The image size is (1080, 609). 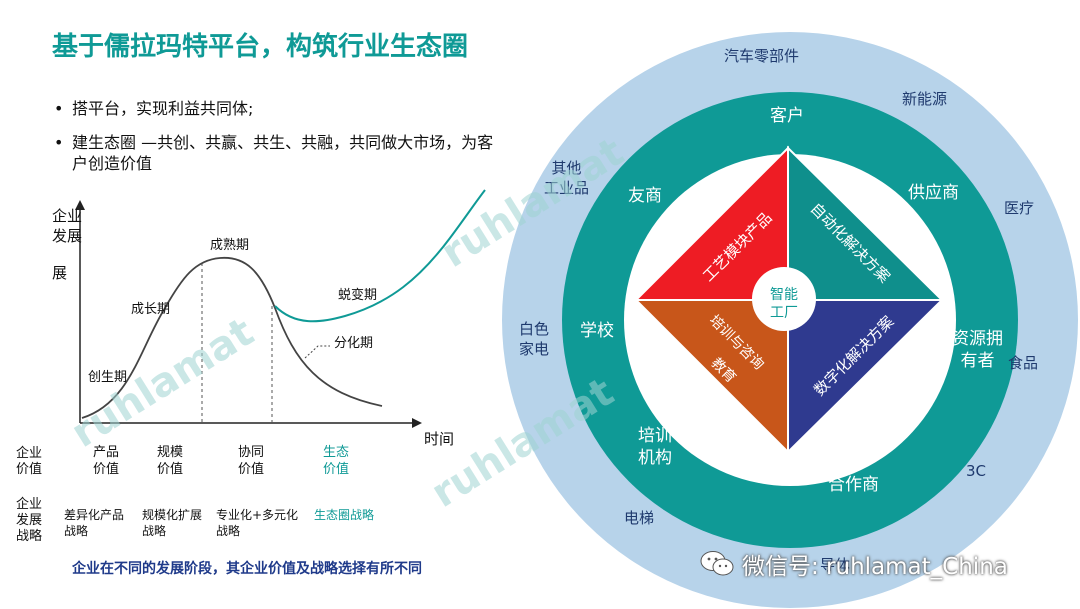 I want to click on row-label-value: 企业 价值, so click(x=29, y=461).